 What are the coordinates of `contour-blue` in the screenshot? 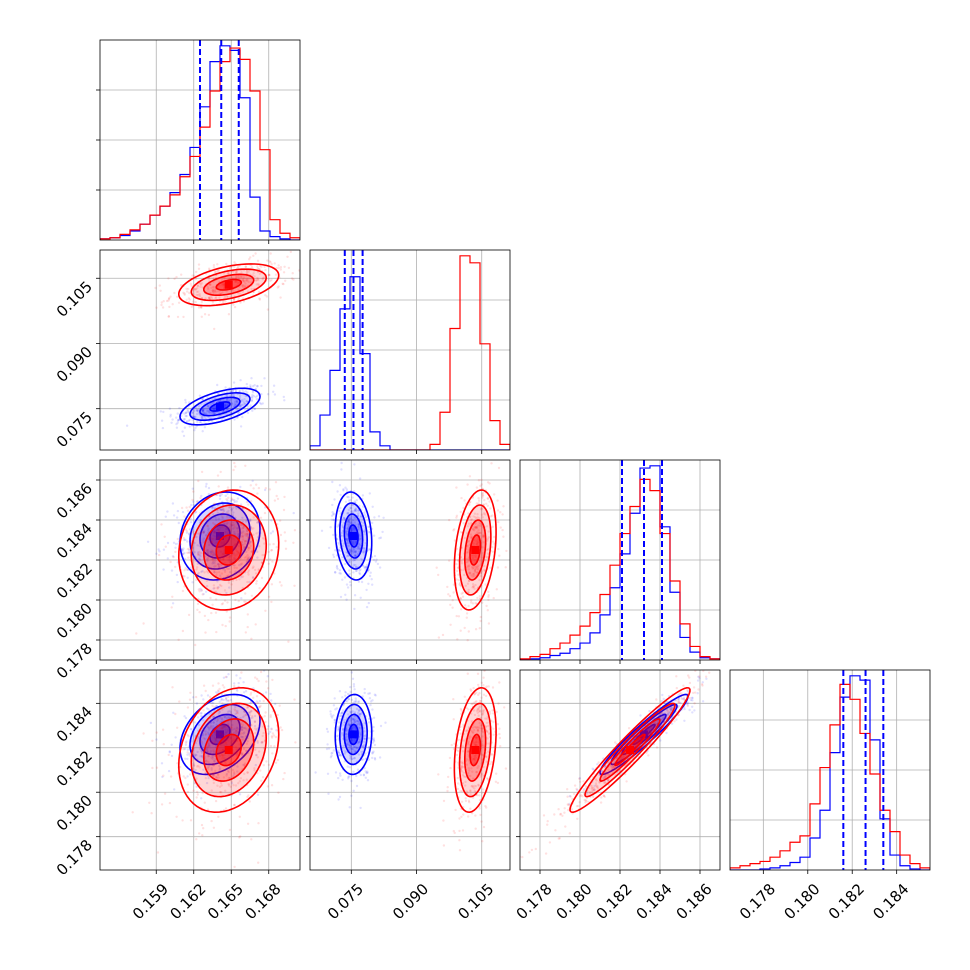 It's located at (353, 734).